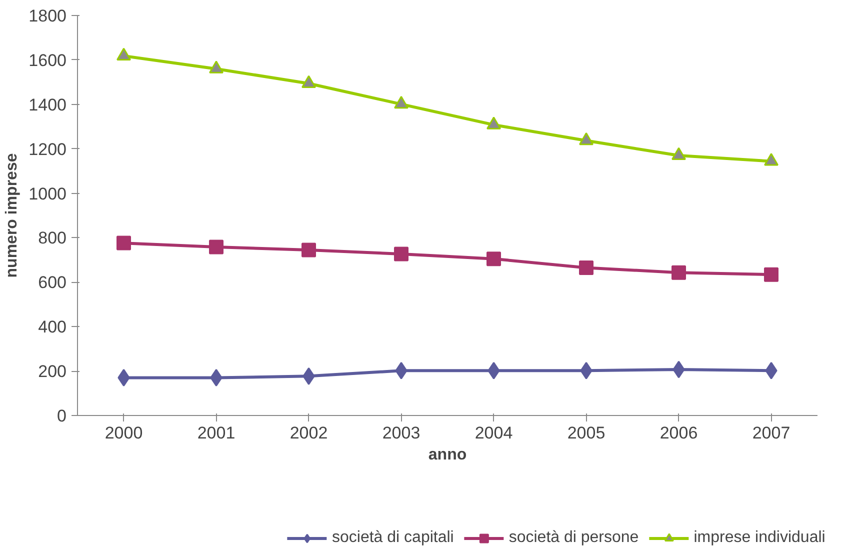  Describe the element at coordinates (52, 327) in the screenshot. I see `y-tick-label: 400` at that location.